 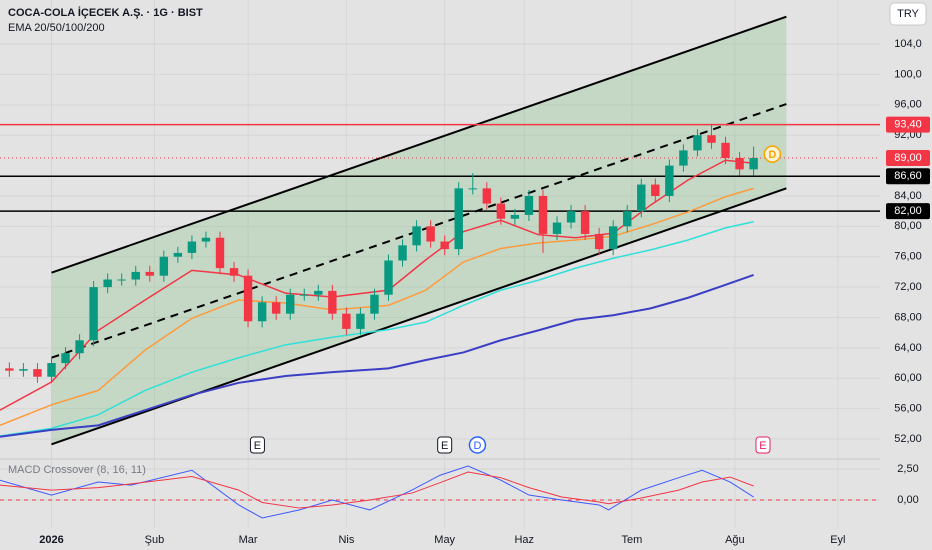 I want to click on x-tick-label: Şub, so click(x=155, y=540).